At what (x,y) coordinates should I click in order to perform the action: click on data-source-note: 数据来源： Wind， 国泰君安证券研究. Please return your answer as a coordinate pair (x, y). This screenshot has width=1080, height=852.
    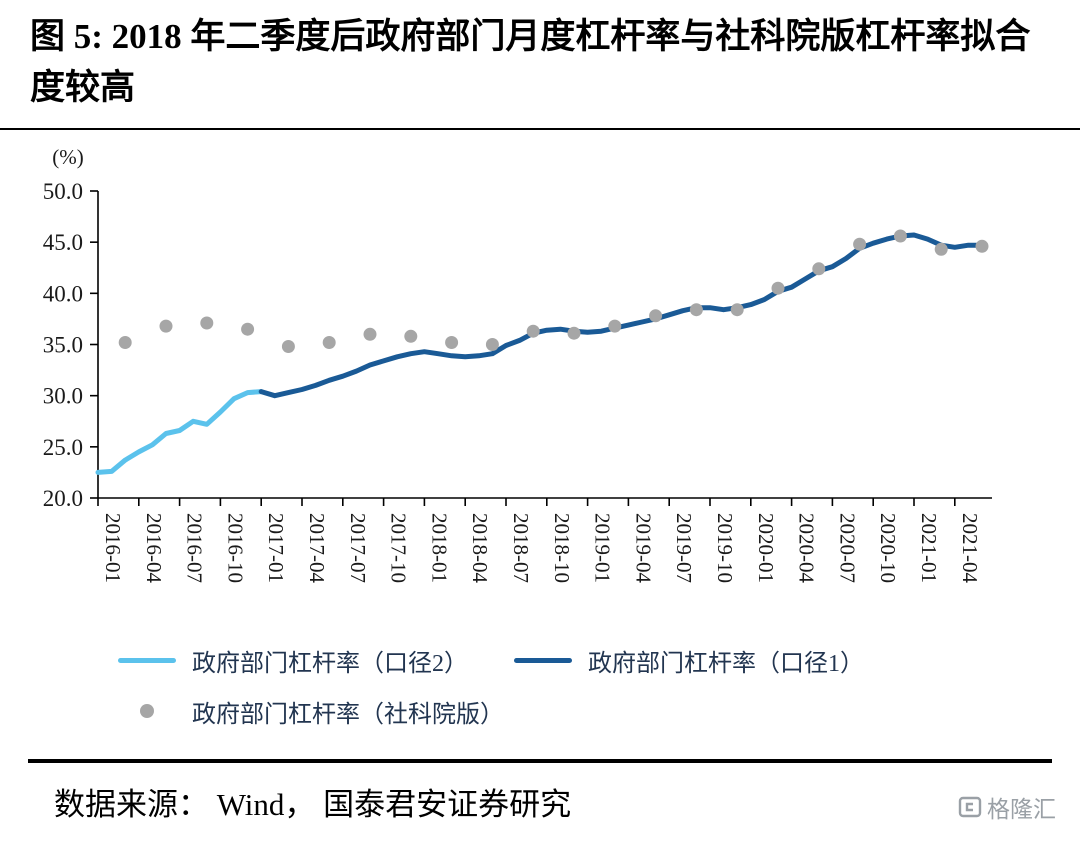
    Looking at the image, I should click on (313, 804).